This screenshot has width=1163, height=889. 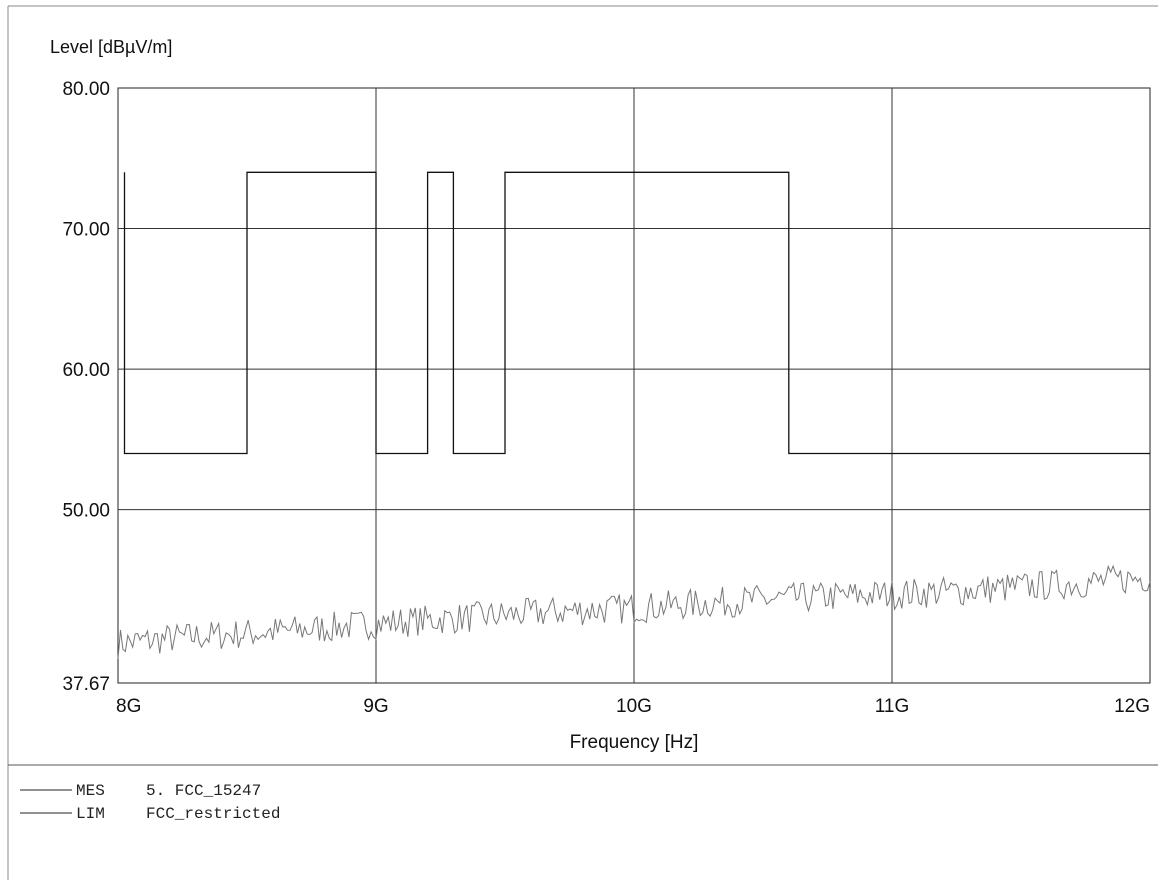 What do you see at coordinates (90, 791) in the screenshot?
I see `legend-code-mes: MES` at bounding box center [90, 791].